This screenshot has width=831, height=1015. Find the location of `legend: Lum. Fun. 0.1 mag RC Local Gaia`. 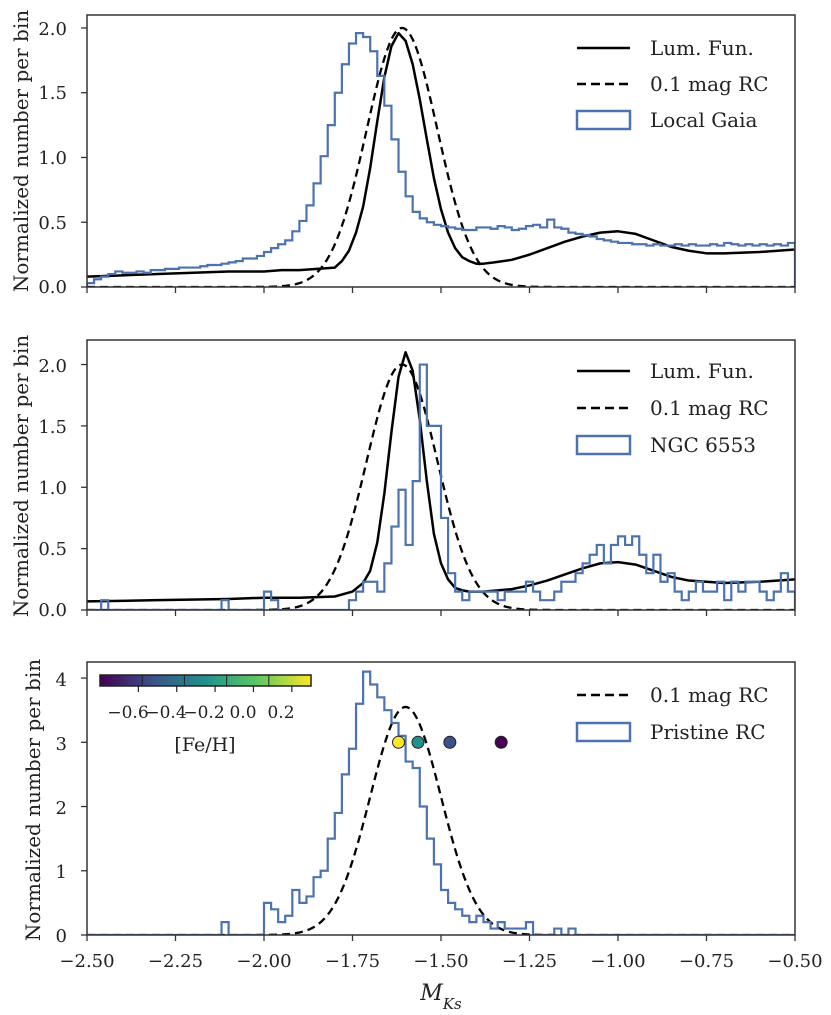

legend: Lum. Fun. 0.1 mag RC Local Gaia is located at coordinates (672, 84).